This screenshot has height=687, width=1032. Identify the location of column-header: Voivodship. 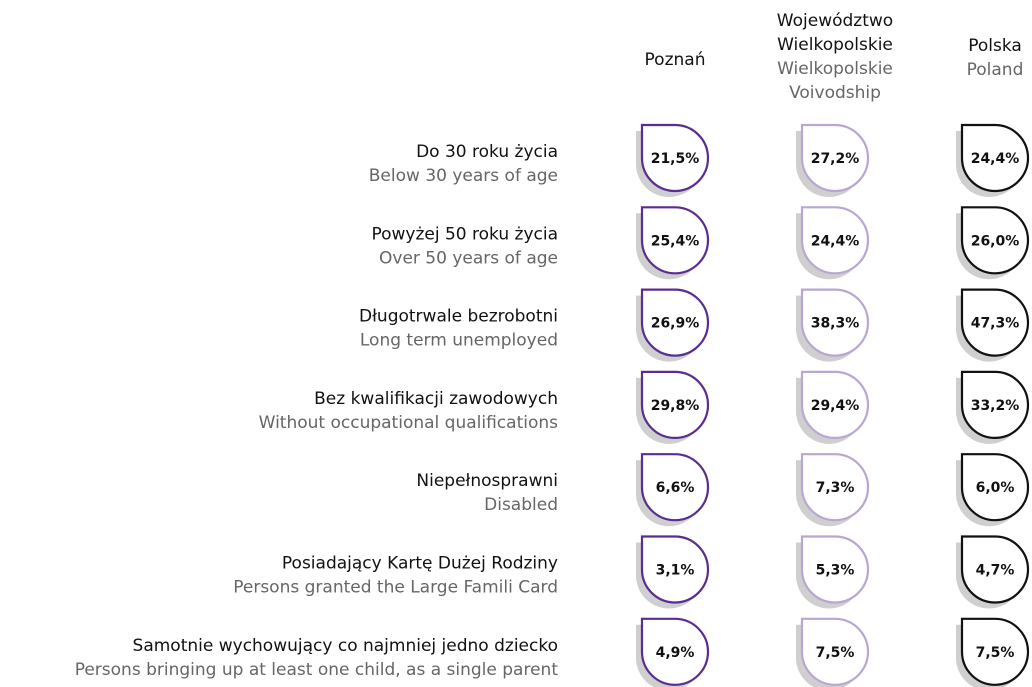
(835, 93).